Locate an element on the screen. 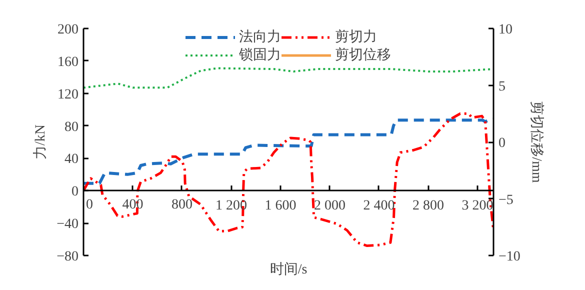  x-tick-label: 400 is located at coordinates (133, 205).